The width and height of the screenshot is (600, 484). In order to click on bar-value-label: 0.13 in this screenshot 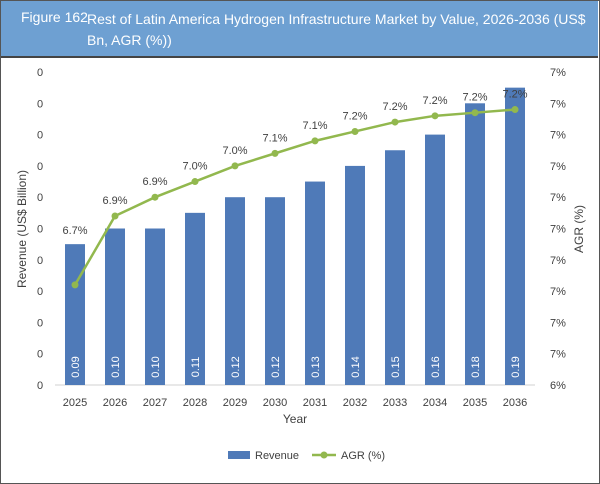, I will do `click(316, 366)`.